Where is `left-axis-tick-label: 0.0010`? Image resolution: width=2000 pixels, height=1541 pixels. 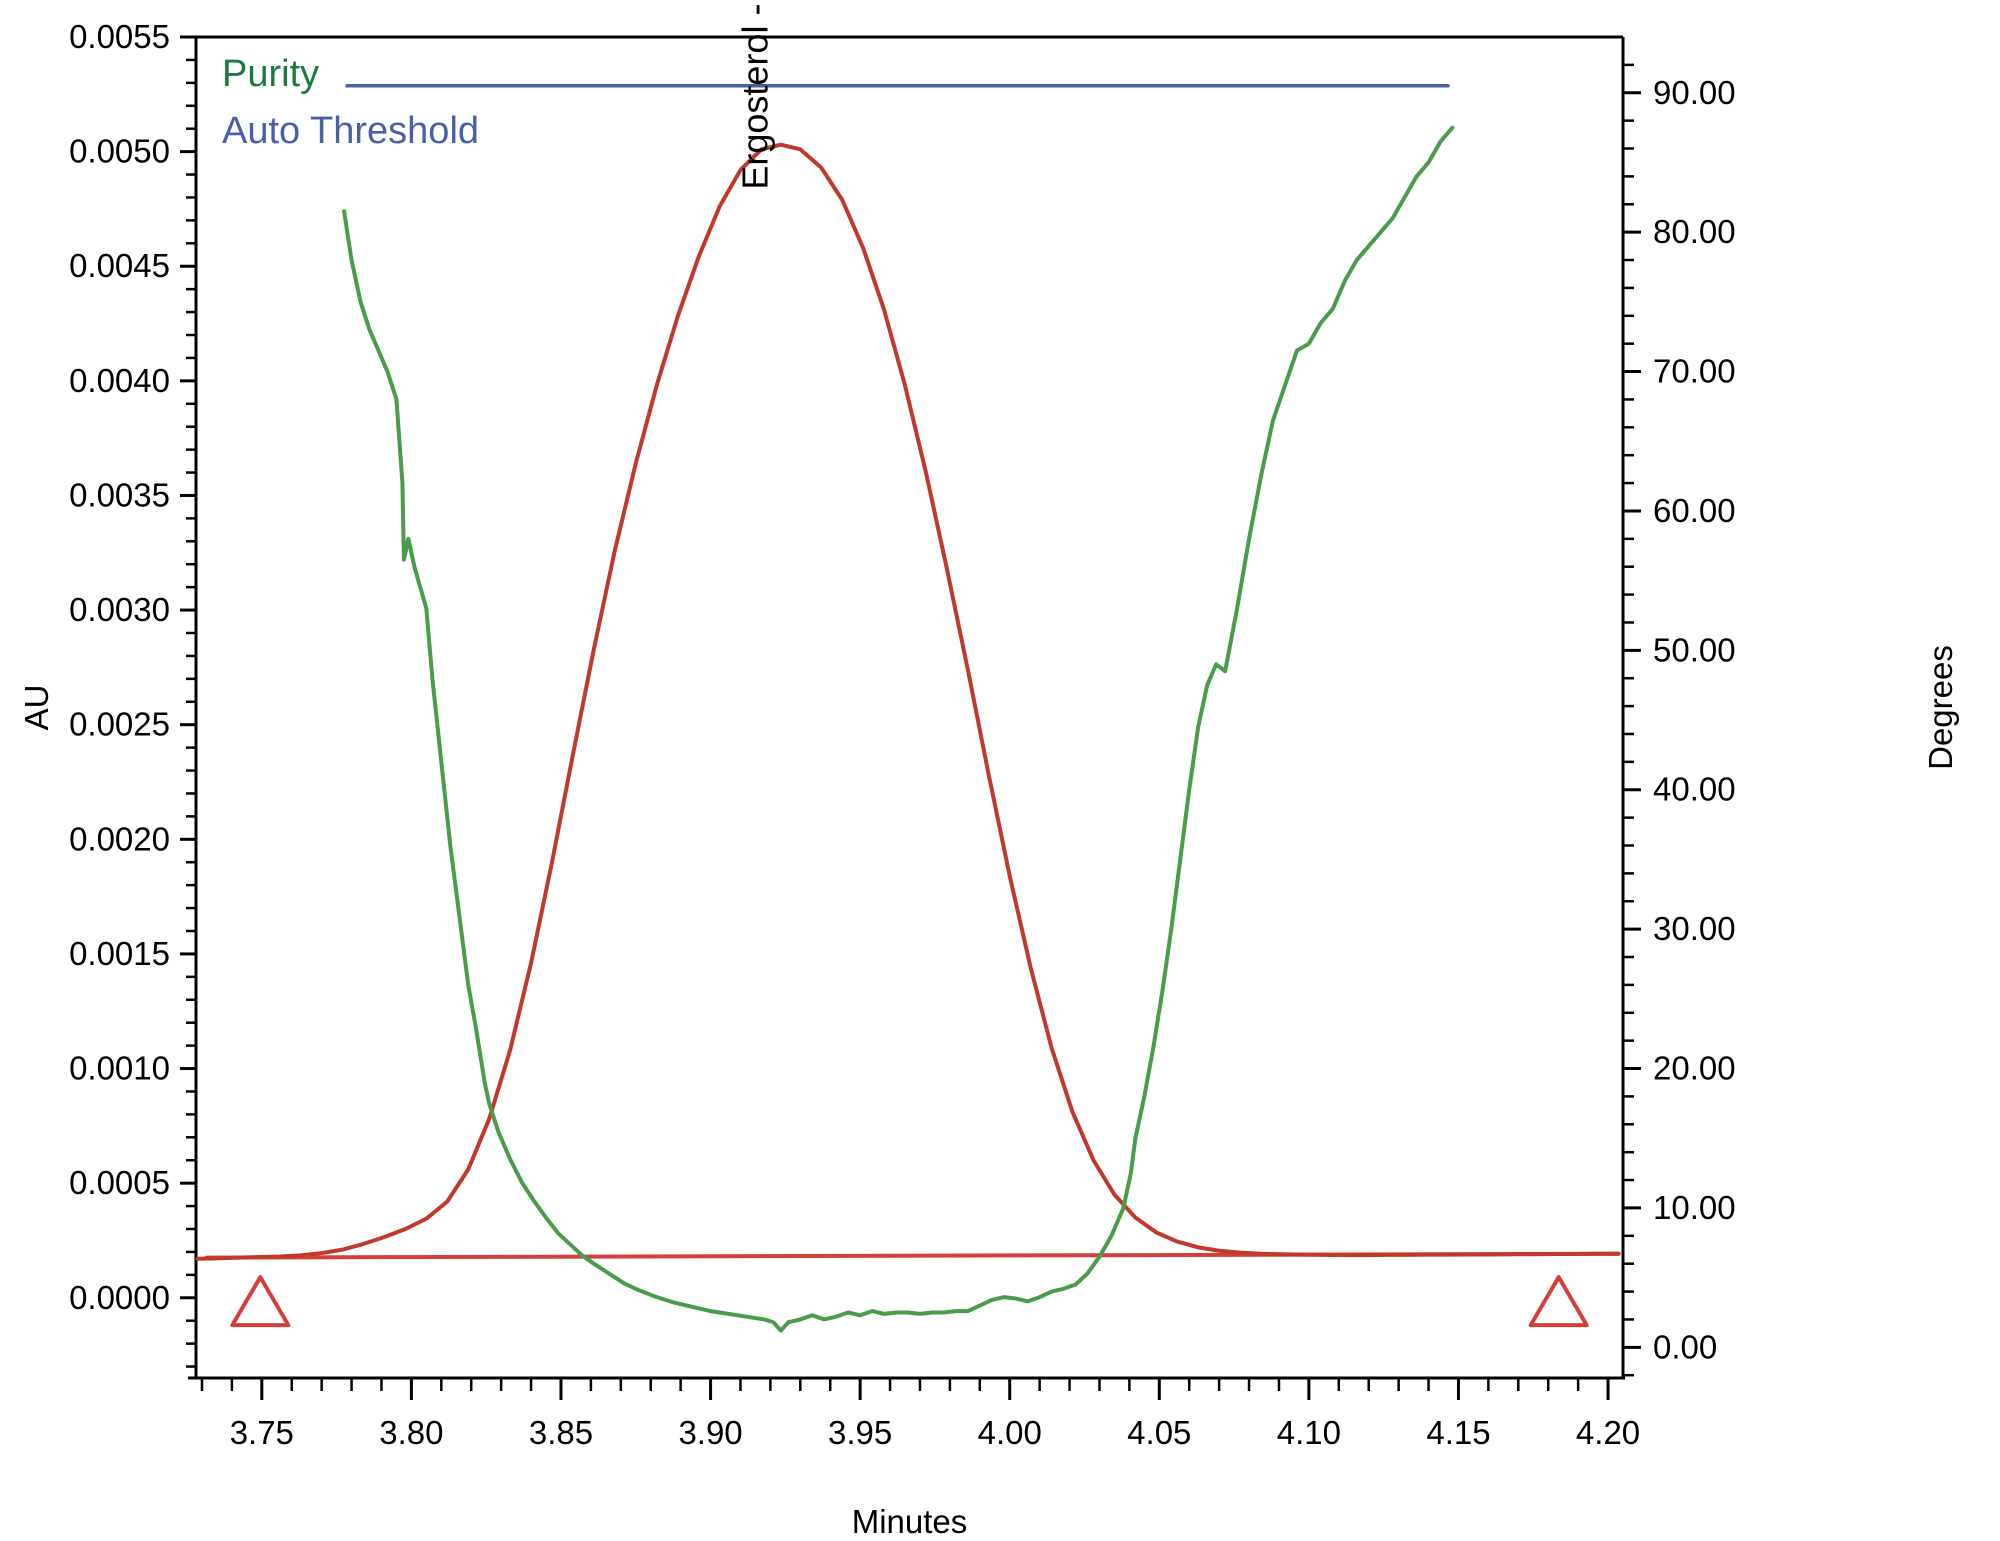
left-axis-tick-label: 0.0010 is located at coordinates (119, 1068).